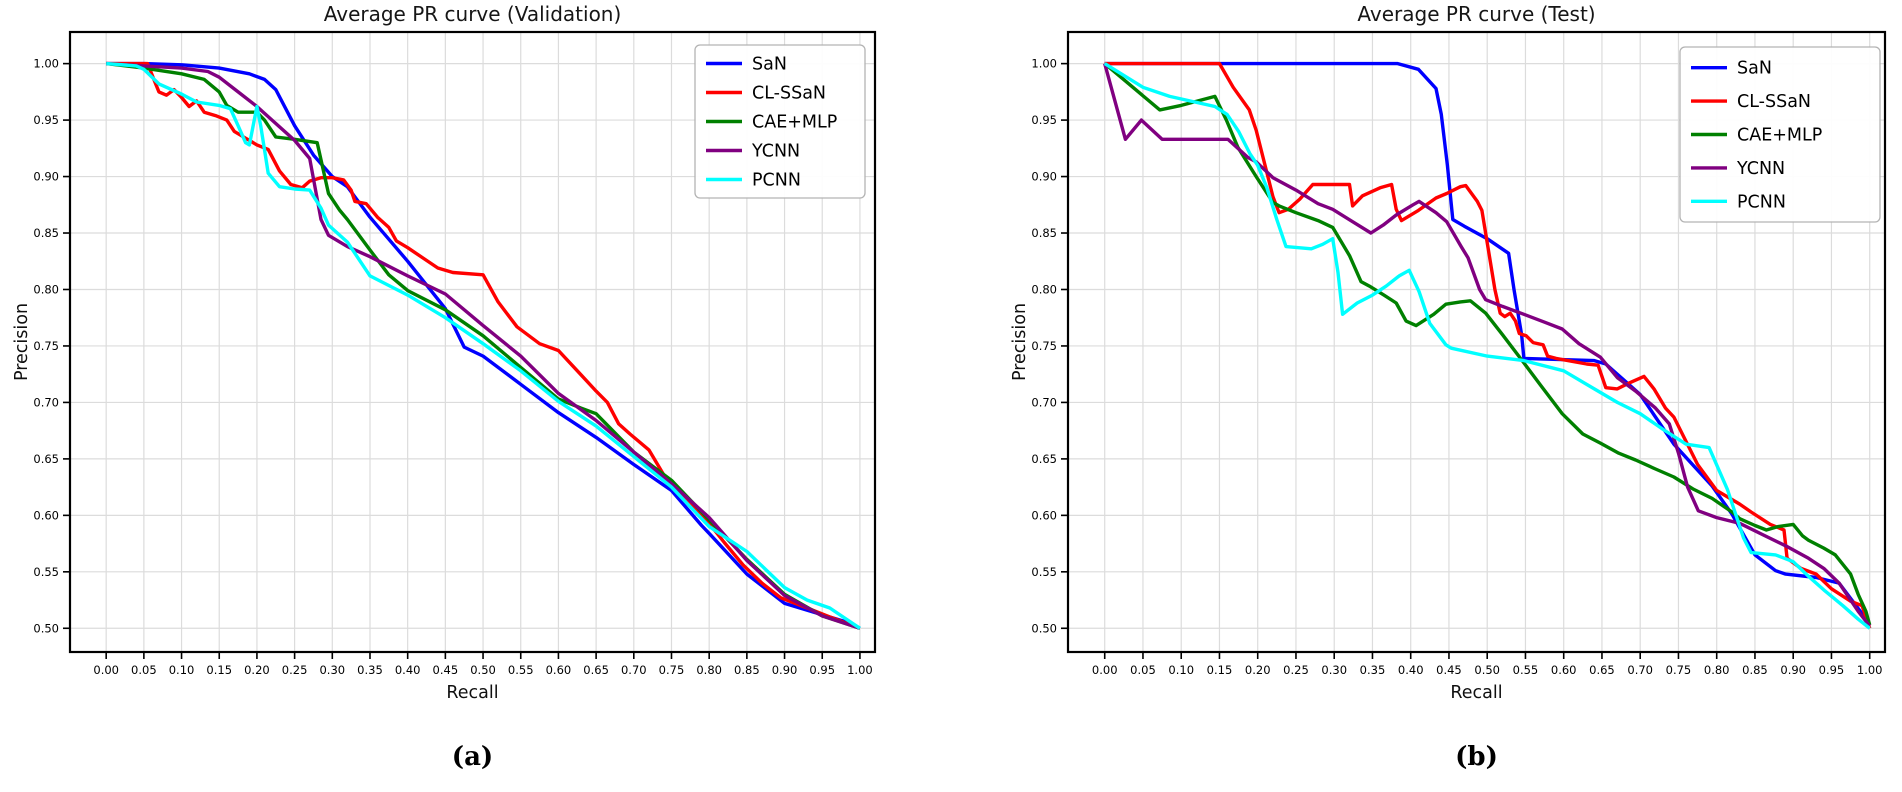  Describe the element at coordinates (1476, 757) in the screenshot. I see `subfigure-caption-b: (b)` at that location.